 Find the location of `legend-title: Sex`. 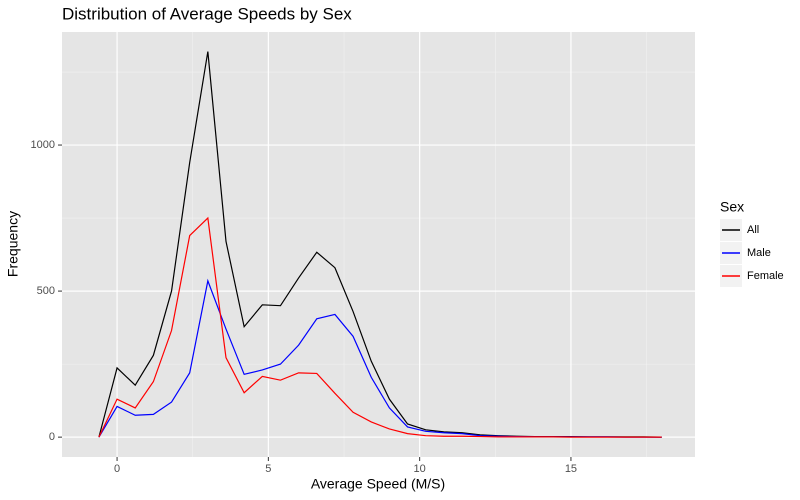

legend-title: Sex is located at coordinates (732, 207).